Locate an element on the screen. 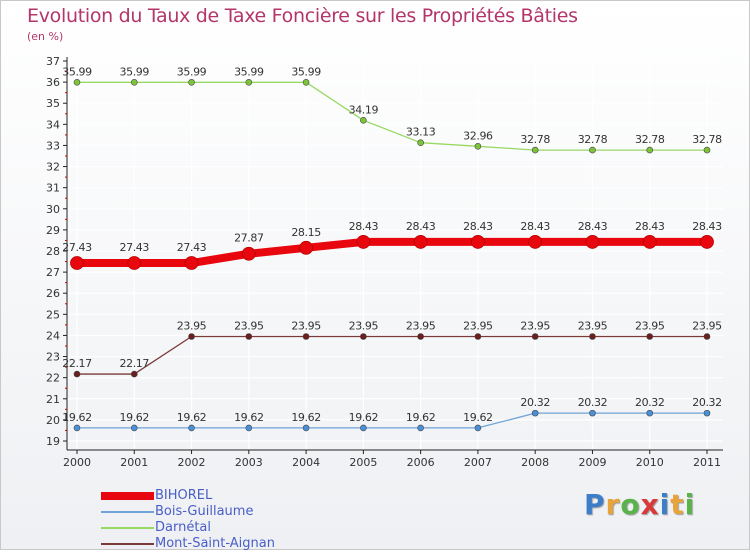  x-tick-label: 2006 is located at coordinates (421, 462).